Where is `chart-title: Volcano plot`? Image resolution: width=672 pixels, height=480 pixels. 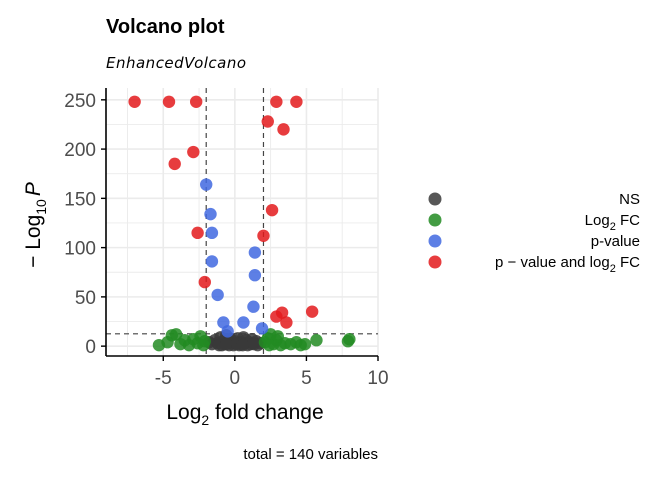 chart-title: Volcano plot is located at coordinates (165, 27).